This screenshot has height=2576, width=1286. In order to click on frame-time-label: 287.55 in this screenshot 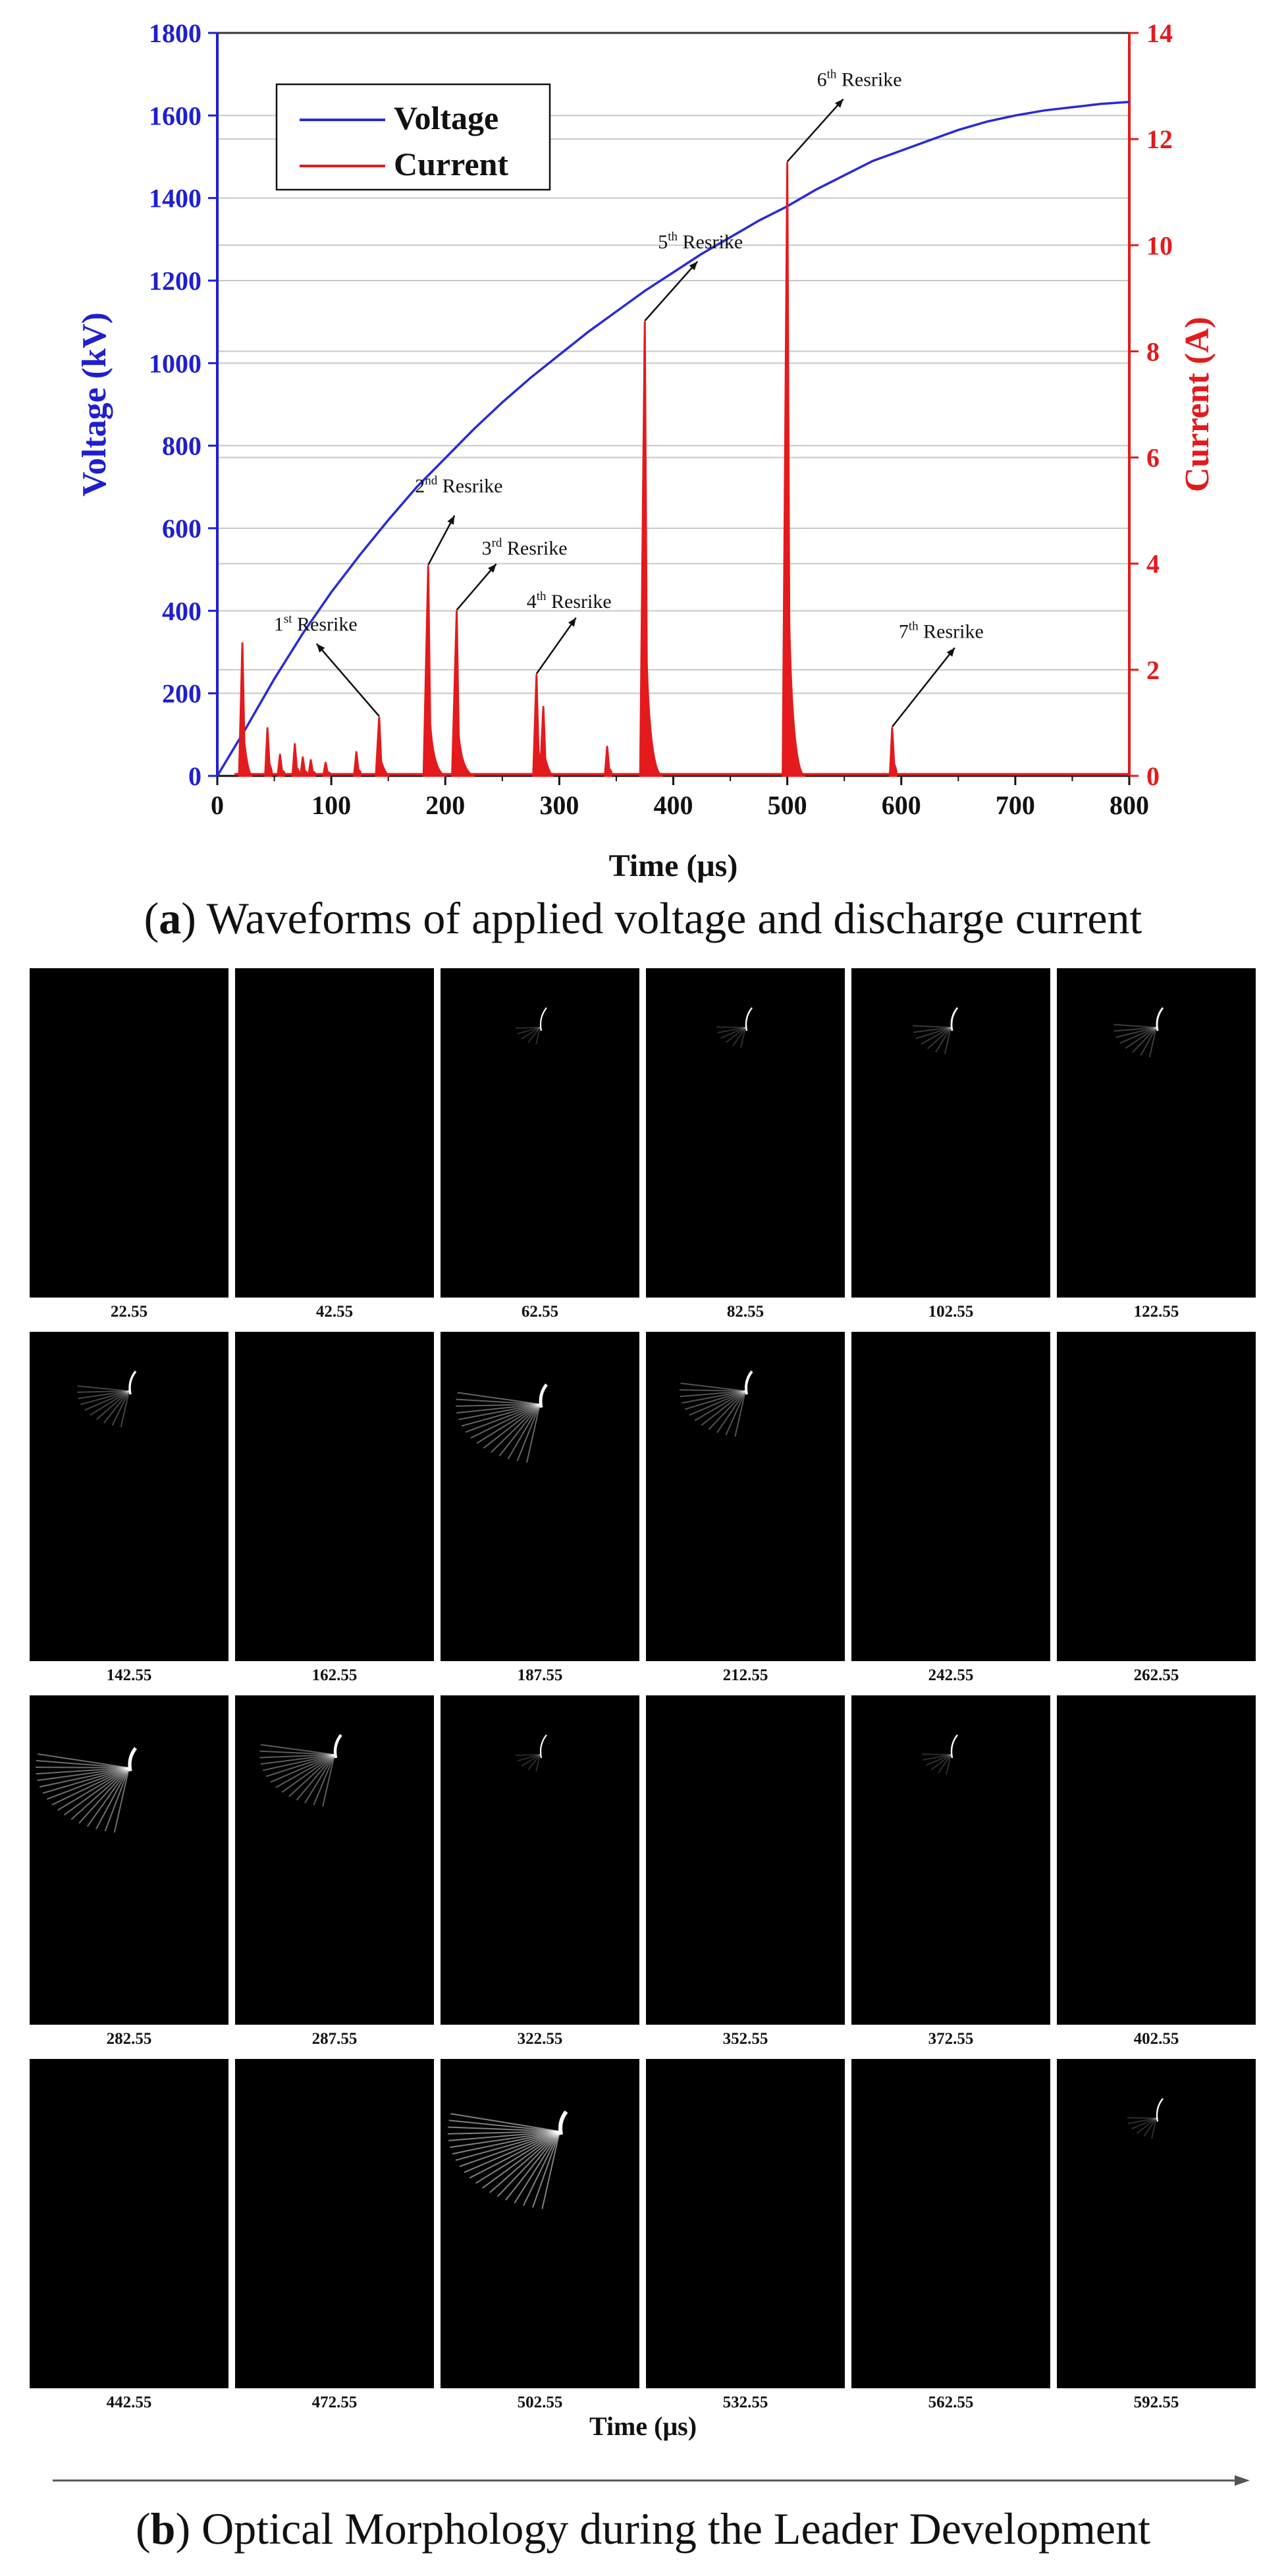, I will do `click(334, 2039)`.